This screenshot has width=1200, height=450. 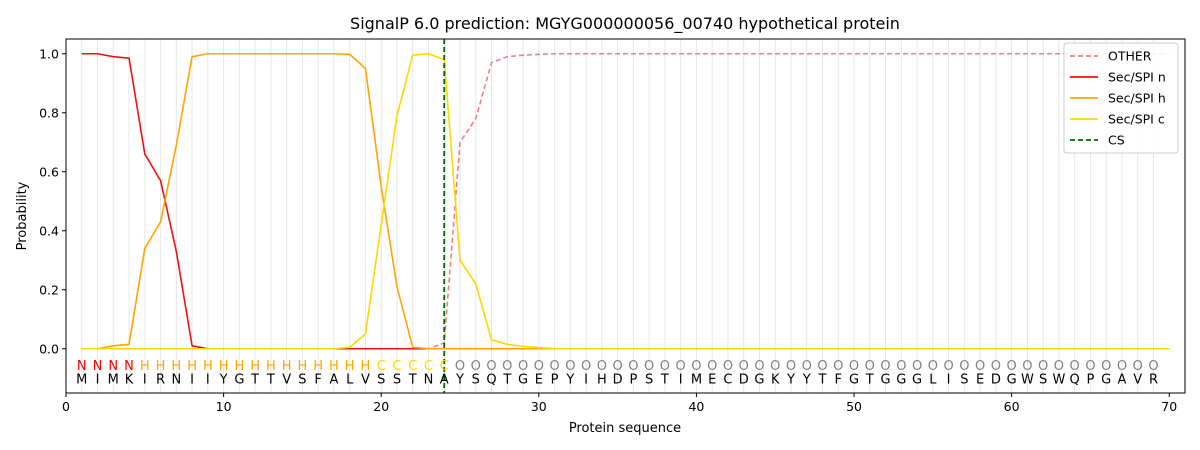 What do you see at coordinates (1058, 379) in the screenshot?
I see `sequence-letter: W` at bounding box center [1058, 379].